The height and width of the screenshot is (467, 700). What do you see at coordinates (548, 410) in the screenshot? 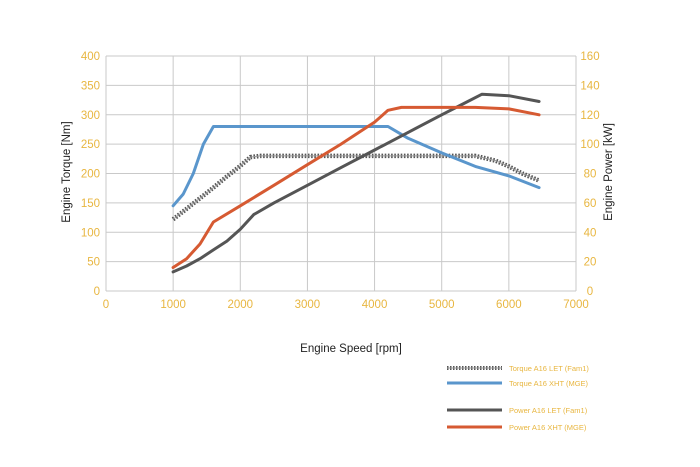
I see `legend-label-power-let: Power A16 LET (Fam1)` at bounding box center [548, 410].